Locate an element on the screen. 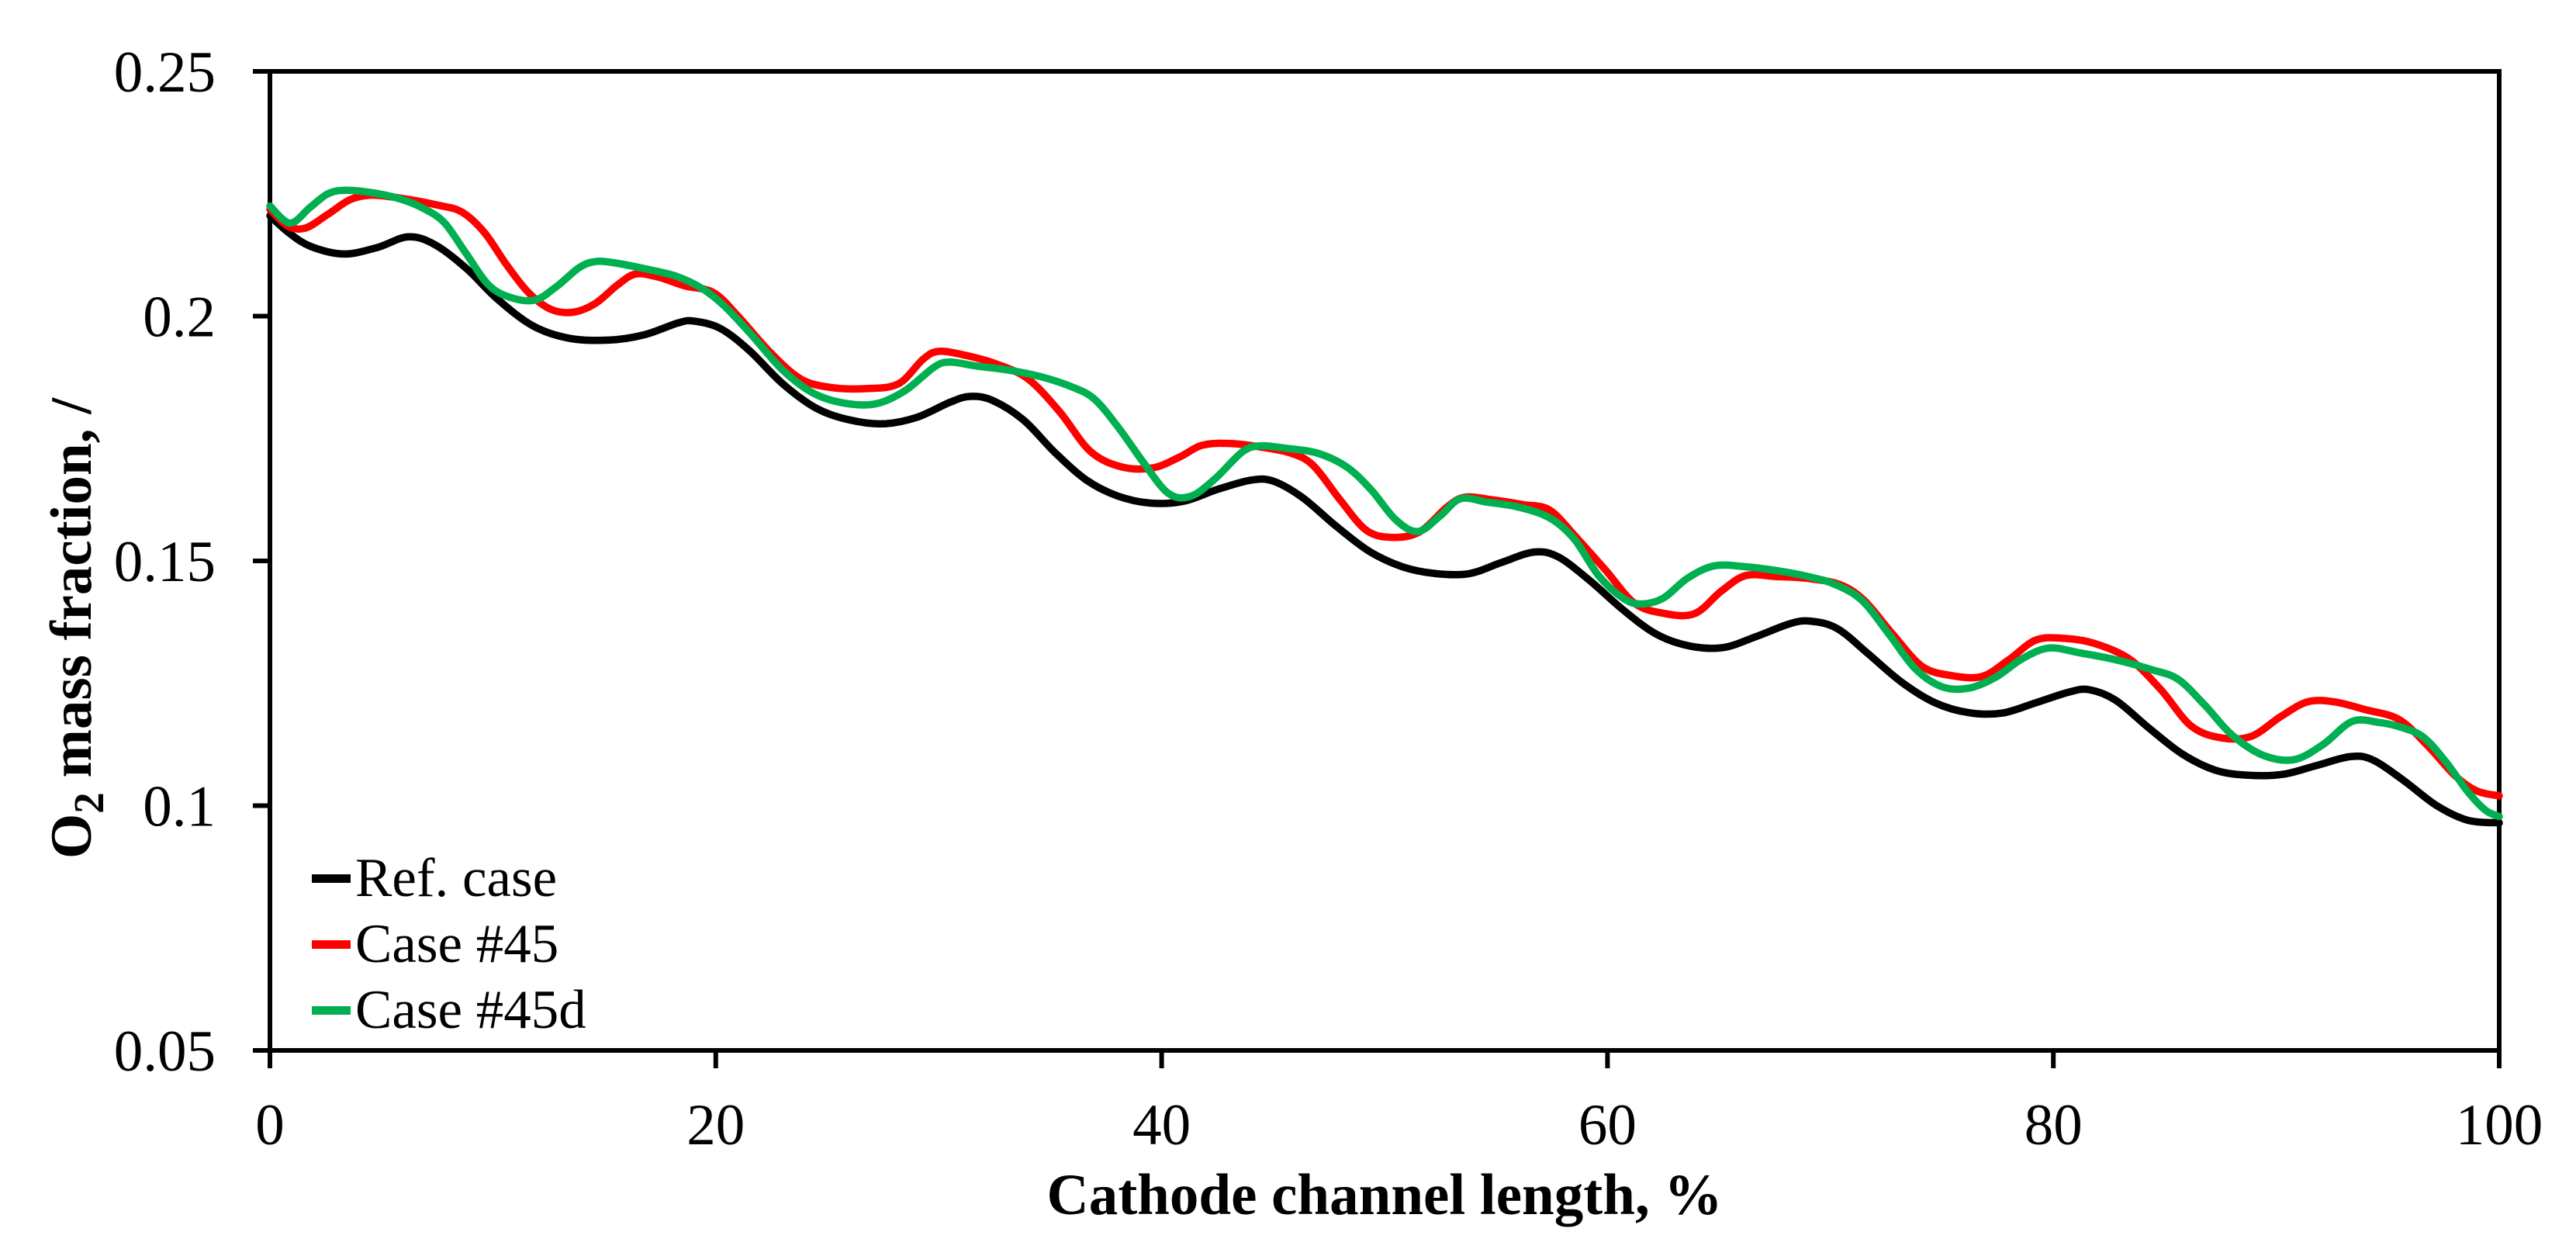 This screenshot has height=1256, width=2576. y-tick-label: 0.25 is located at coordinates (165, 72).